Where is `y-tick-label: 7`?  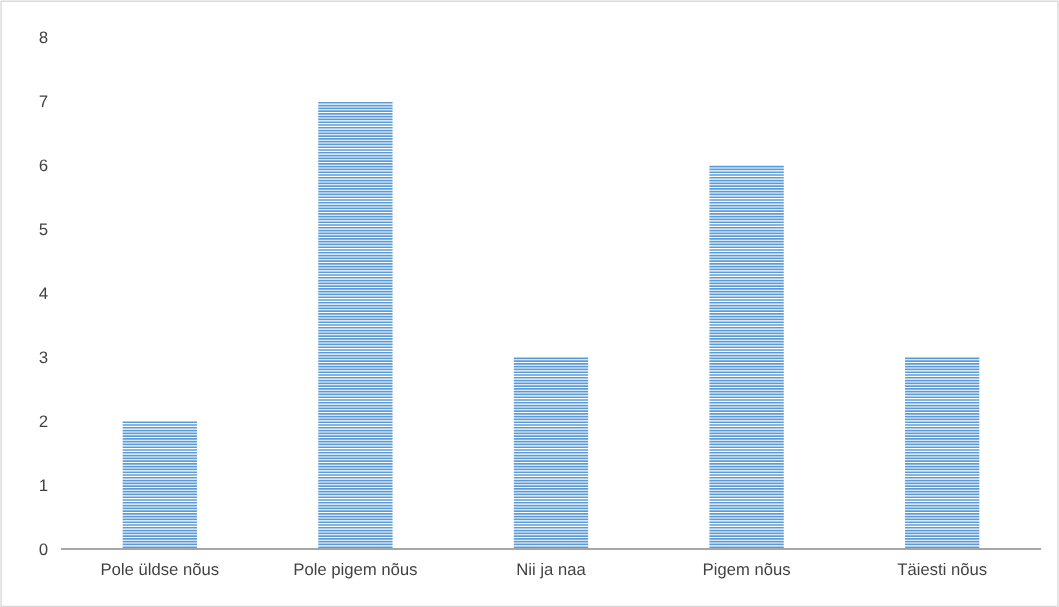 y-tick-label: 7 is located at coordinates (43, 101).